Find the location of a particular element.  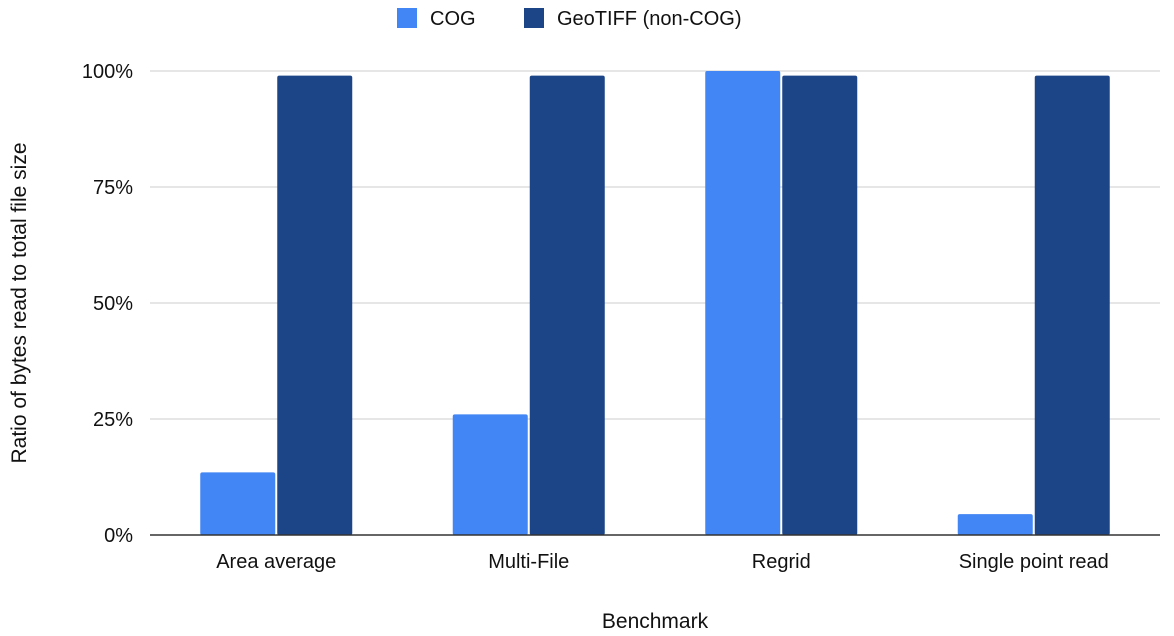

y-axis-title: Ratio of bytes read to total file size is located at coordinates (19, 303).